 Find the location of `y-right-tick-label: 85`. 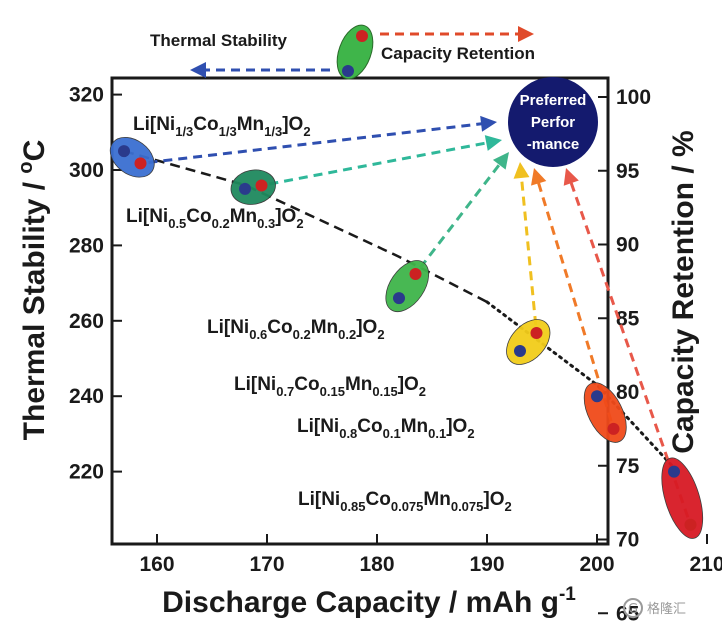

y-right-tick-label: 85 is located at coordinates (628, 318).